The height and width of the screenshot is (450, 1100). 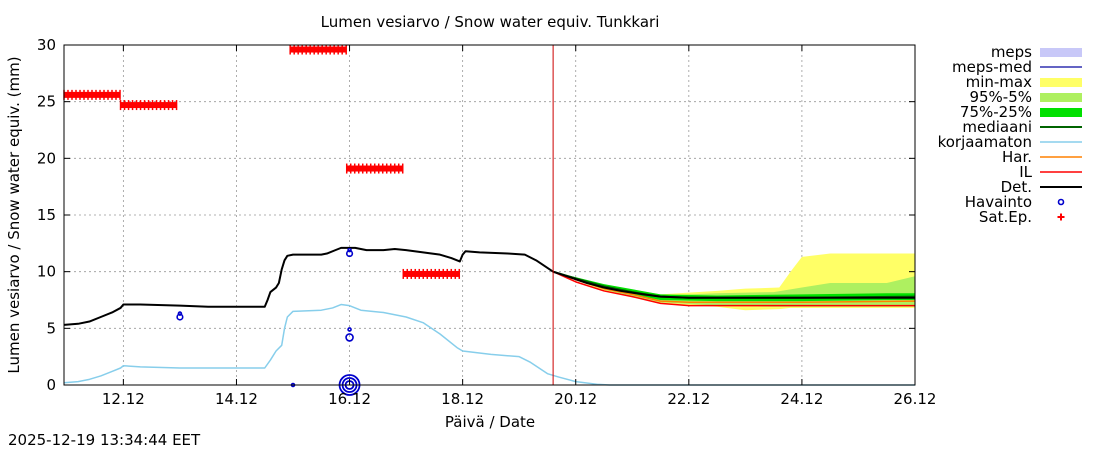 What do you see at coordinates (490, 422) in the screenshot?
I see `x-axis-label: Päivä / Date` at bounding box center [490, 422].